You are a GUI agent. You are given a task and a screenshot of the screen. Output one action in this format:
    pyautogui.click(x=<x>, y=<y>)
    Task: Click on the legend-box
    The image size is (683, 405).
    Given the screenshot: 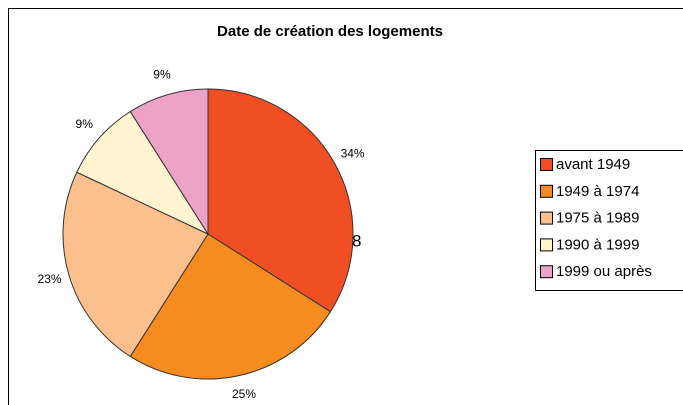 What is the action you would take?
    pyautogui.click(x=609, y=220)
    